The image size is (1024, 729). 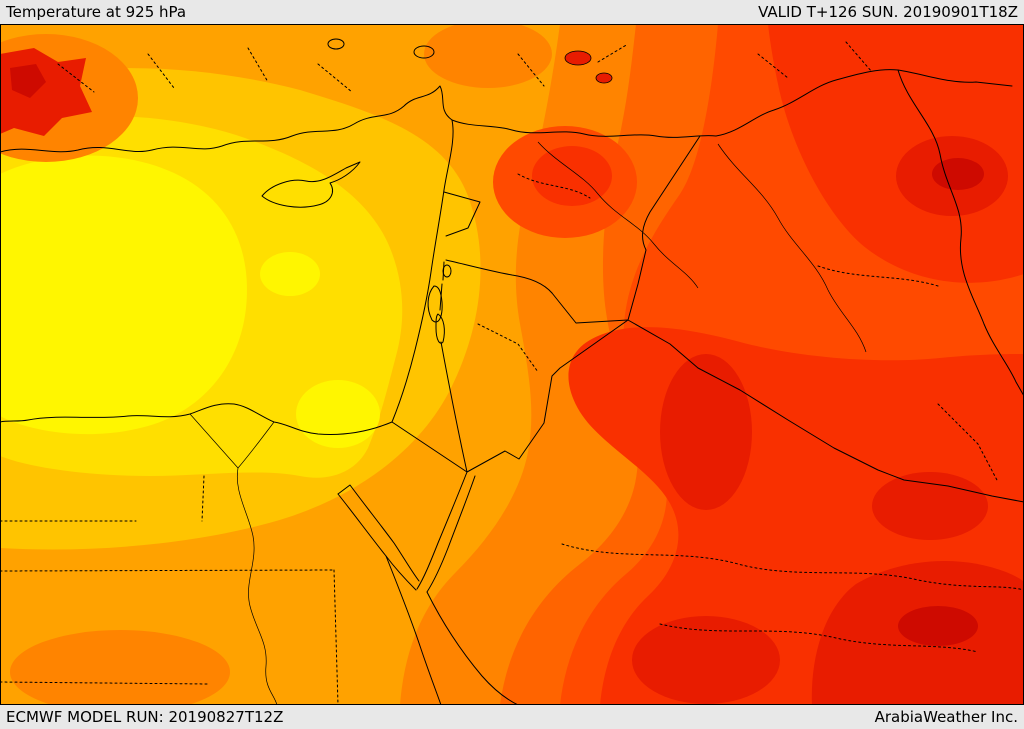 I want to click on gulf-of-aqaba-west-shore, so click(x=442, y=530).